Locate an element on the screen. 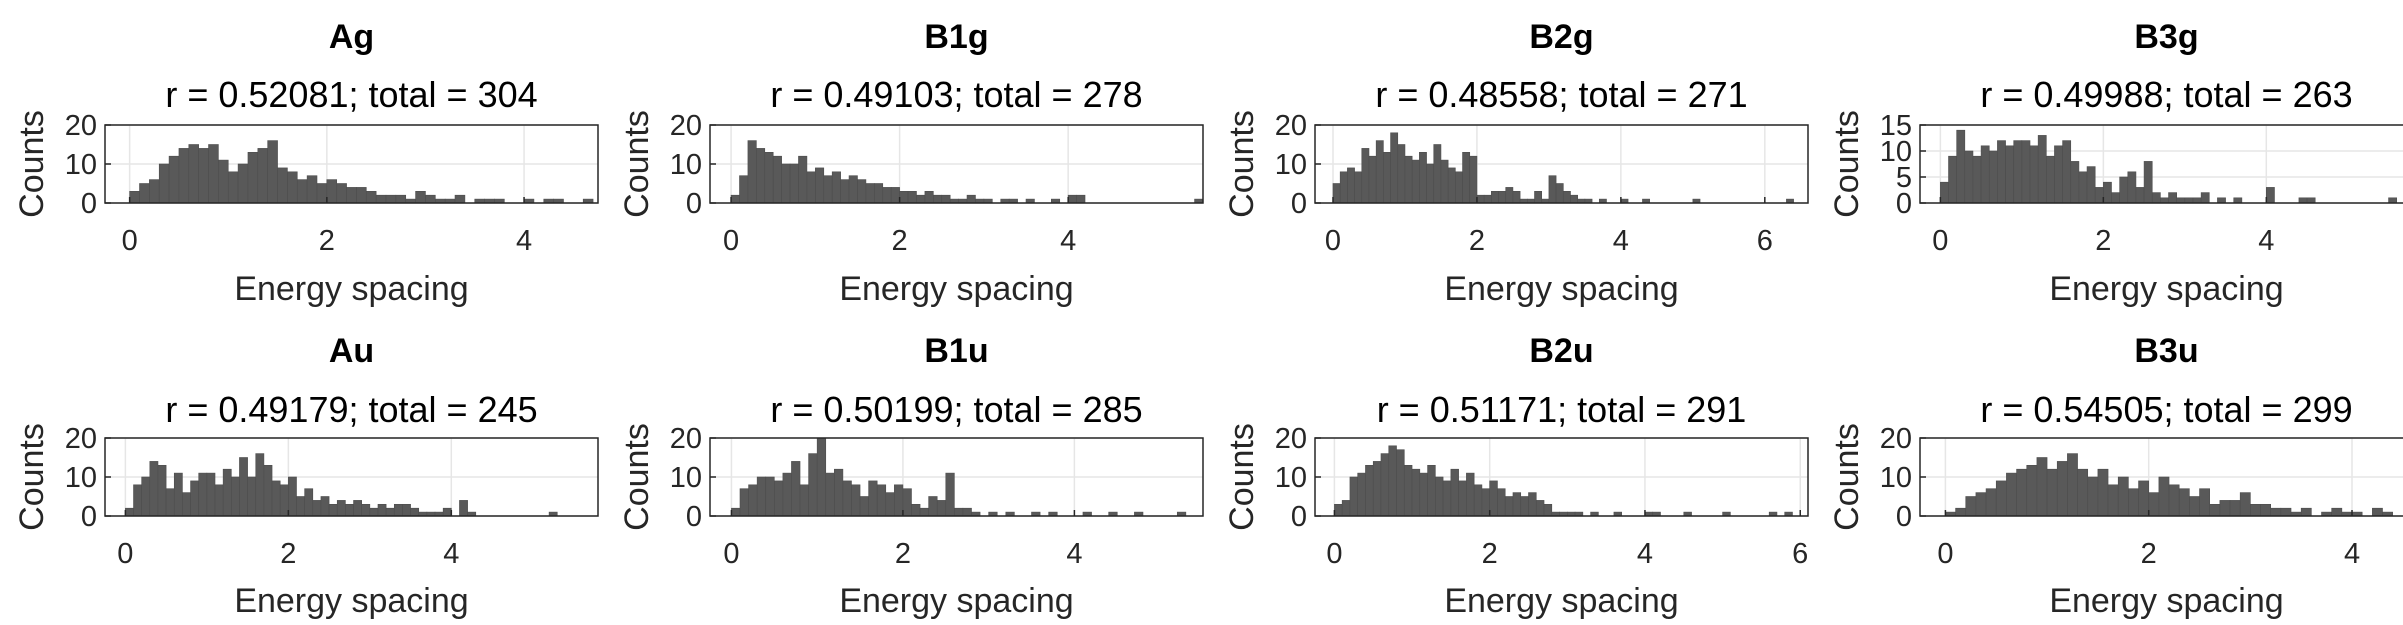  chart-title: Au is located at coordinates (351, 351).